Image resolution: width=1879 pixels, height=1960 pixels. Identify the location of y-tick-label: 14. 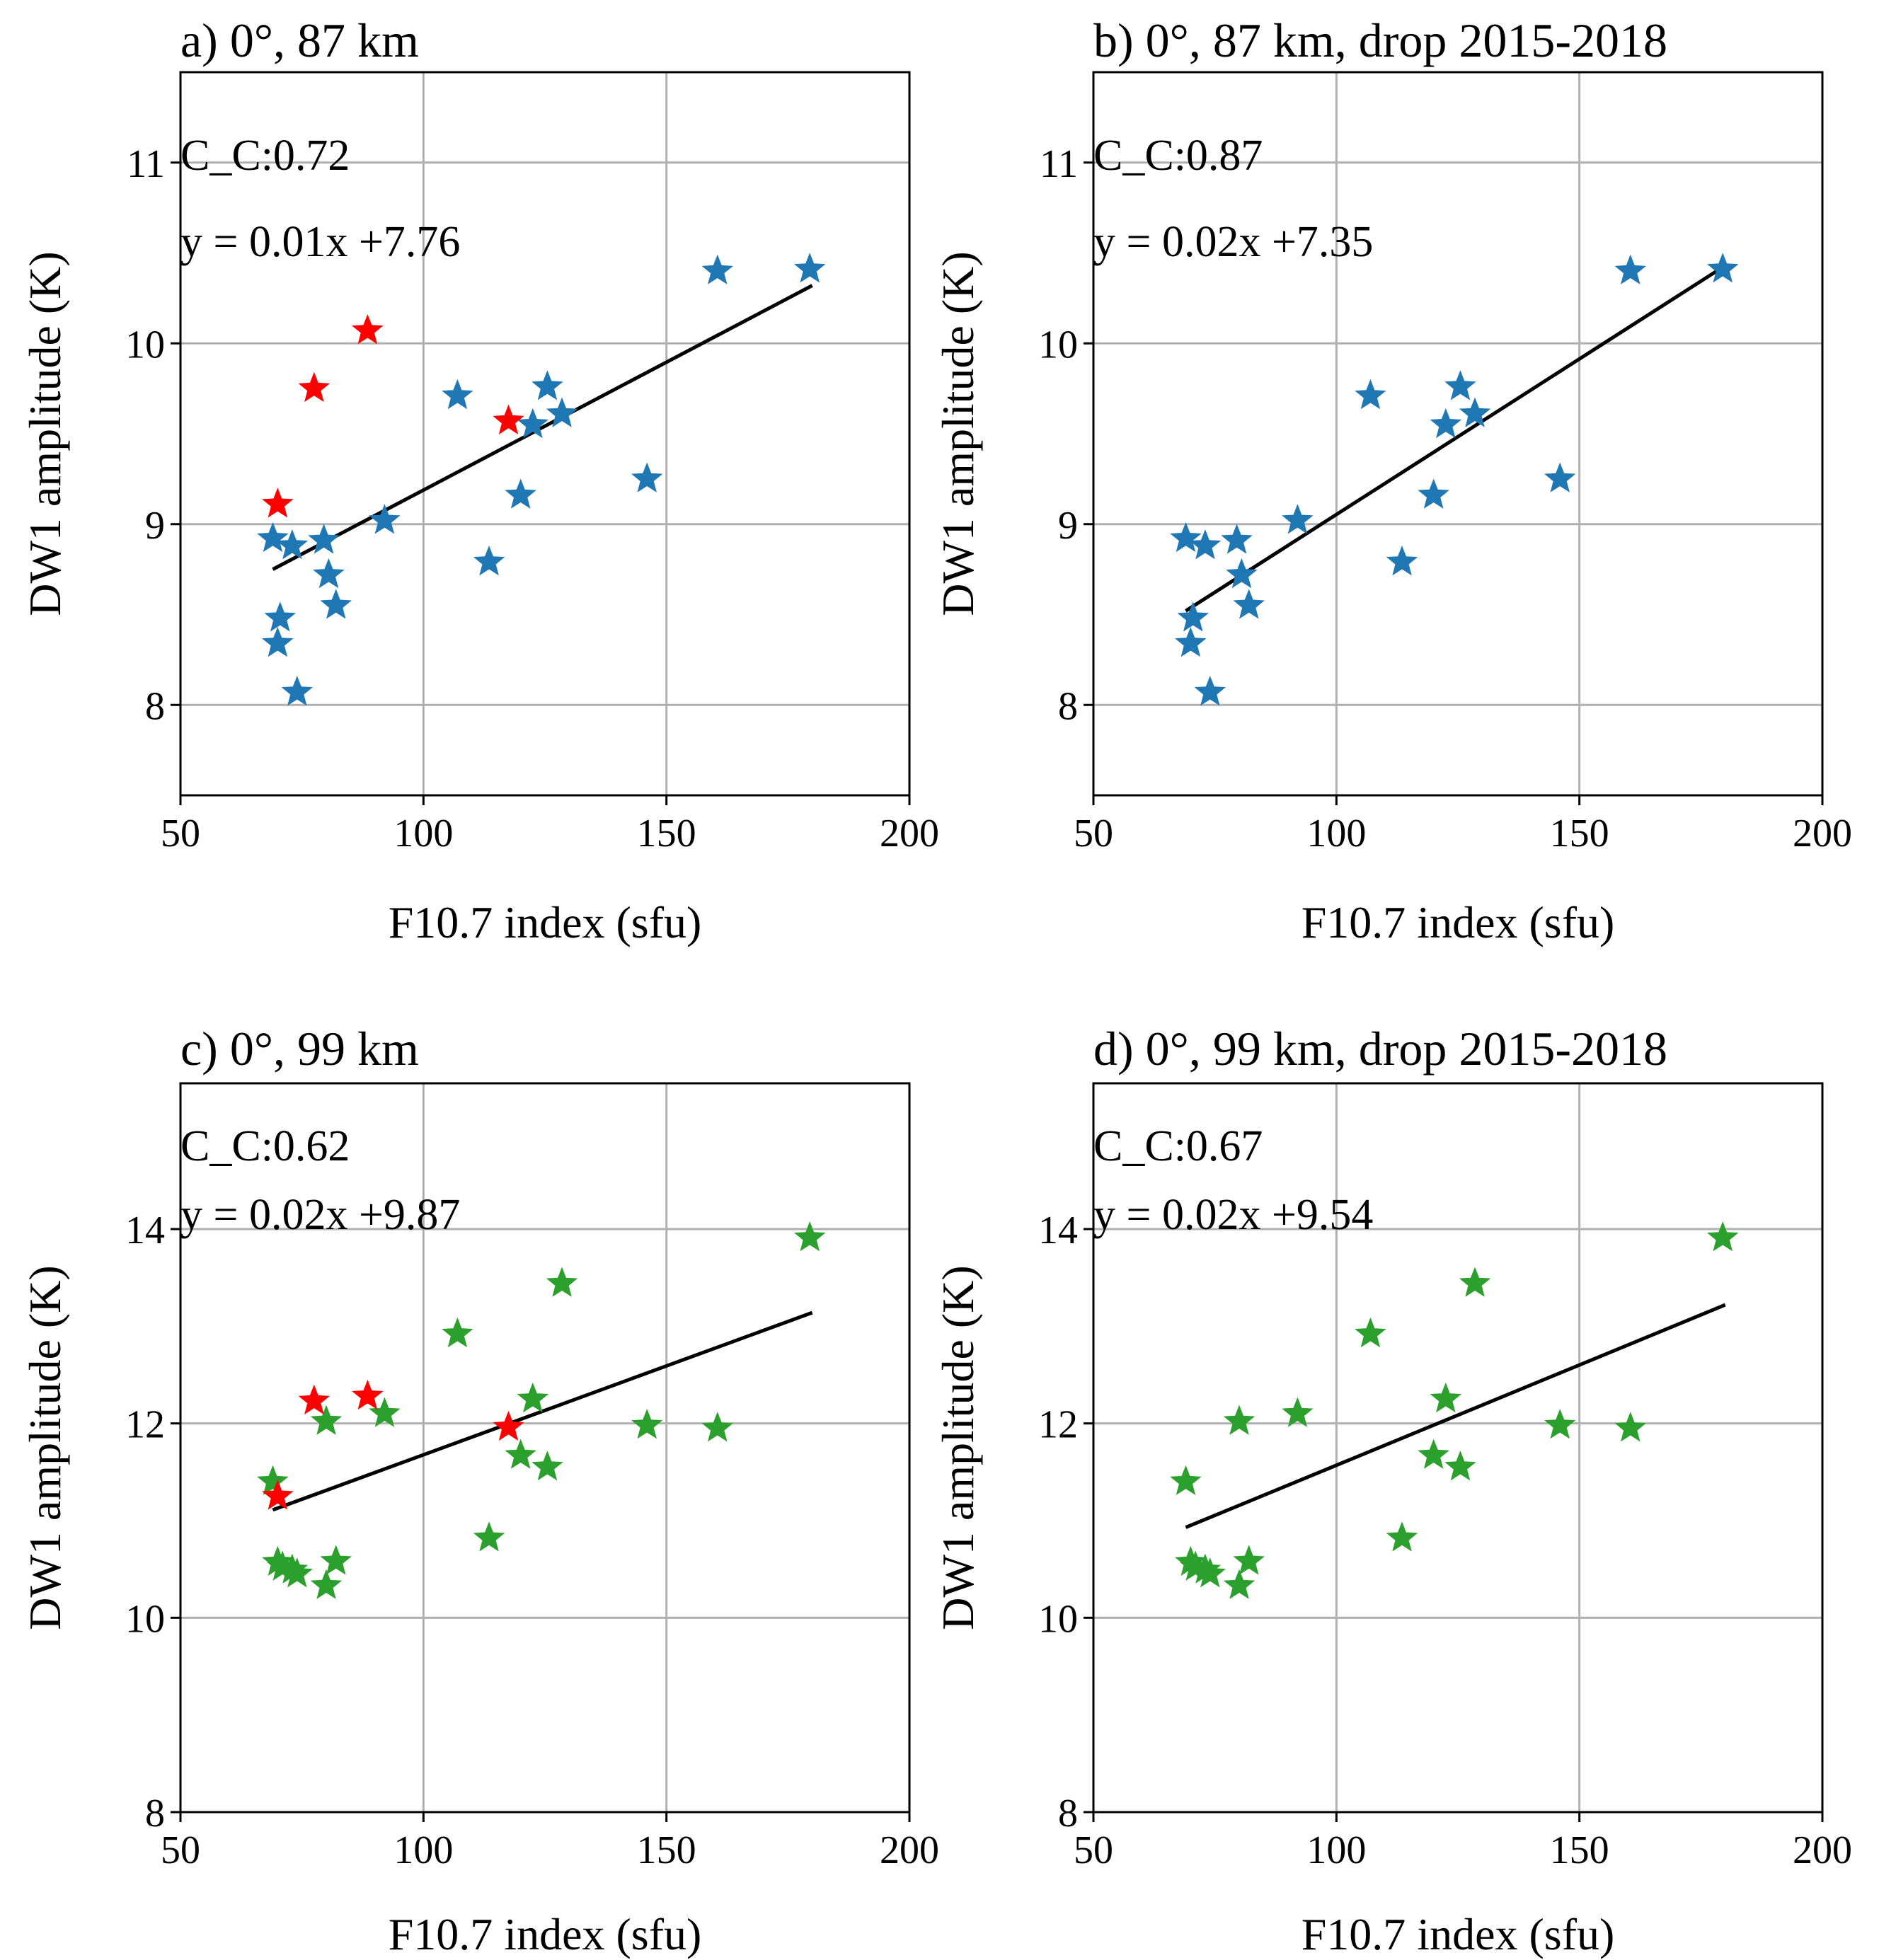
(145, 1230).